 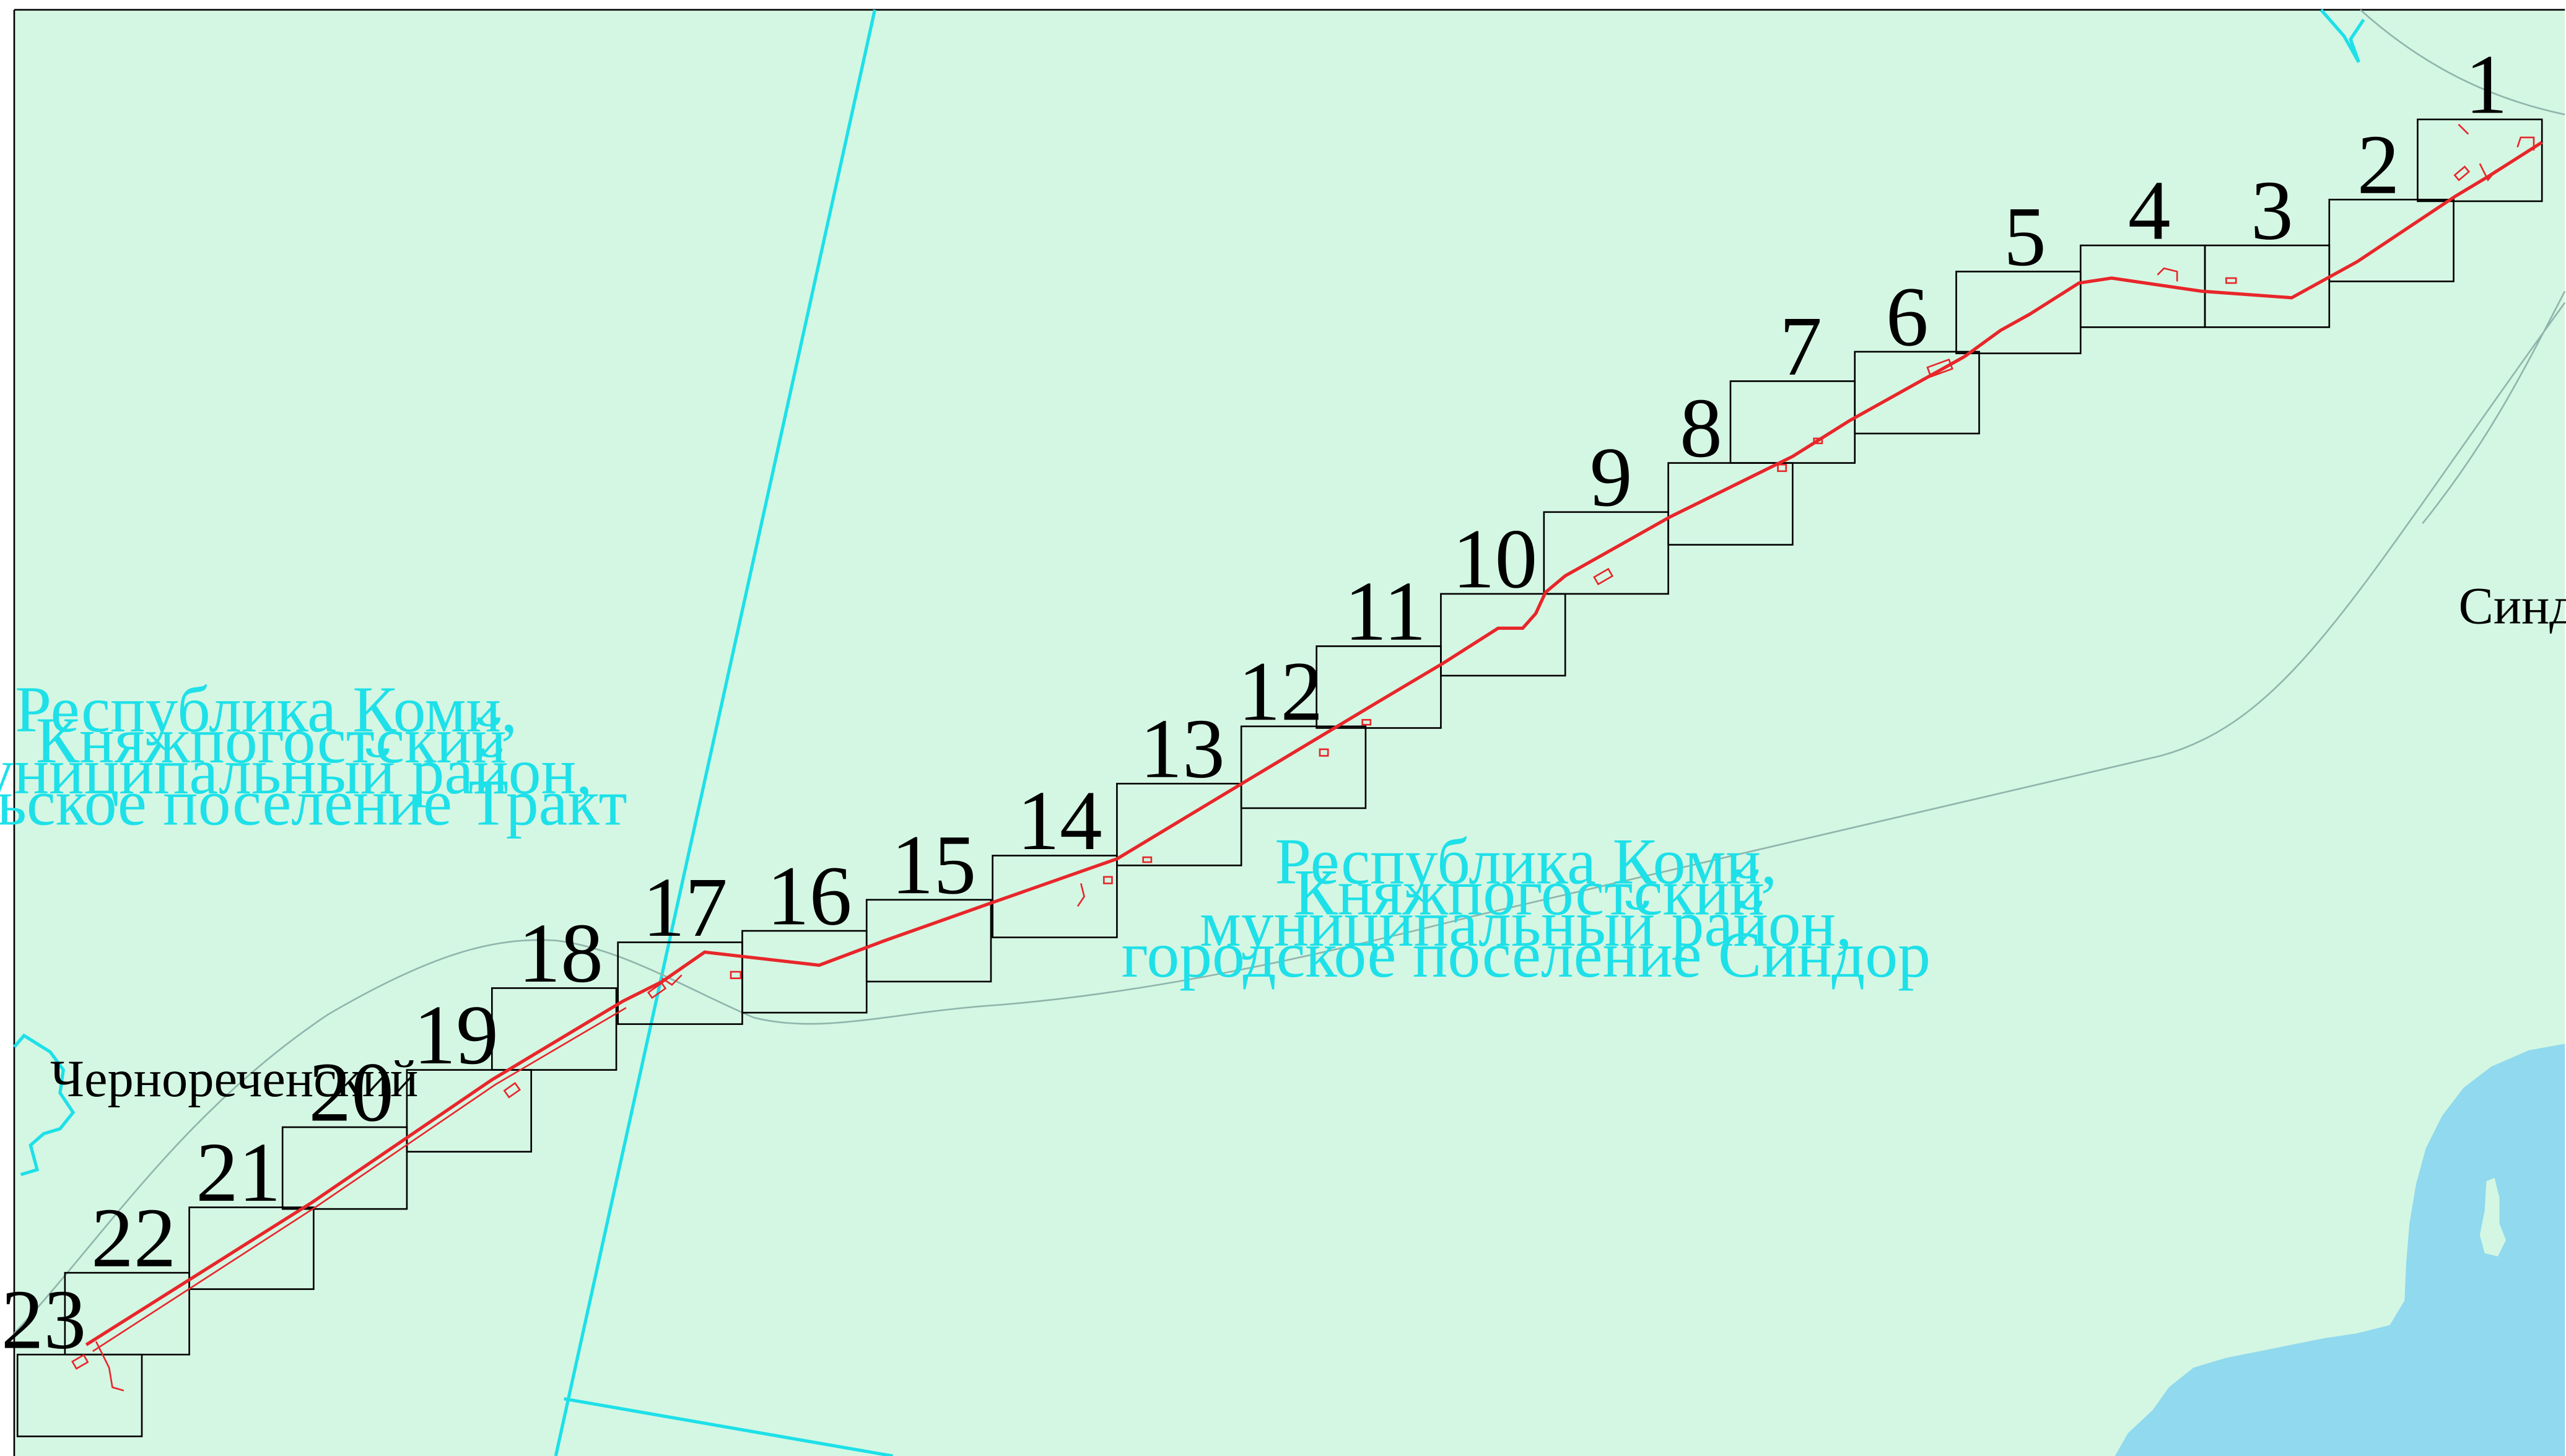 What do you see at coordinates (1701, 428) in the screenshot?
I see `sheet-number-8: 8` at bounding box center [1701, 428].